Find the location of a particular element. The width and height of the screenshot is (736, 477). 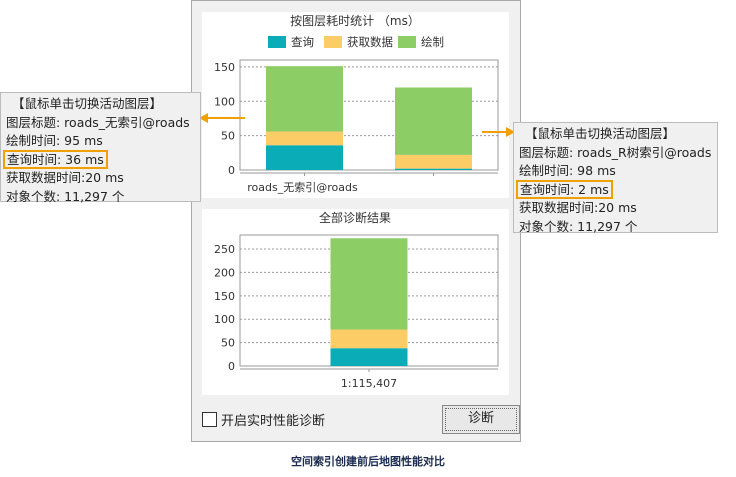

chart-title: 全部诊断结果 is located at coordinates (355, 217).